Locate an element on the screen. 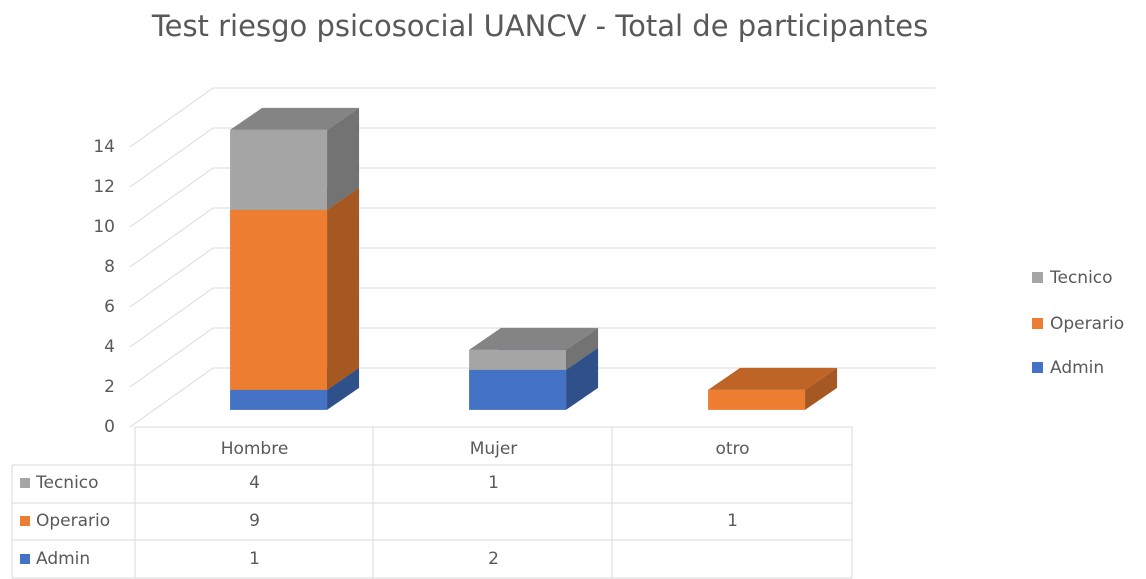 The image size is (1146, 579). legend-label: Tecnico is located at coordinates (1081, 278).